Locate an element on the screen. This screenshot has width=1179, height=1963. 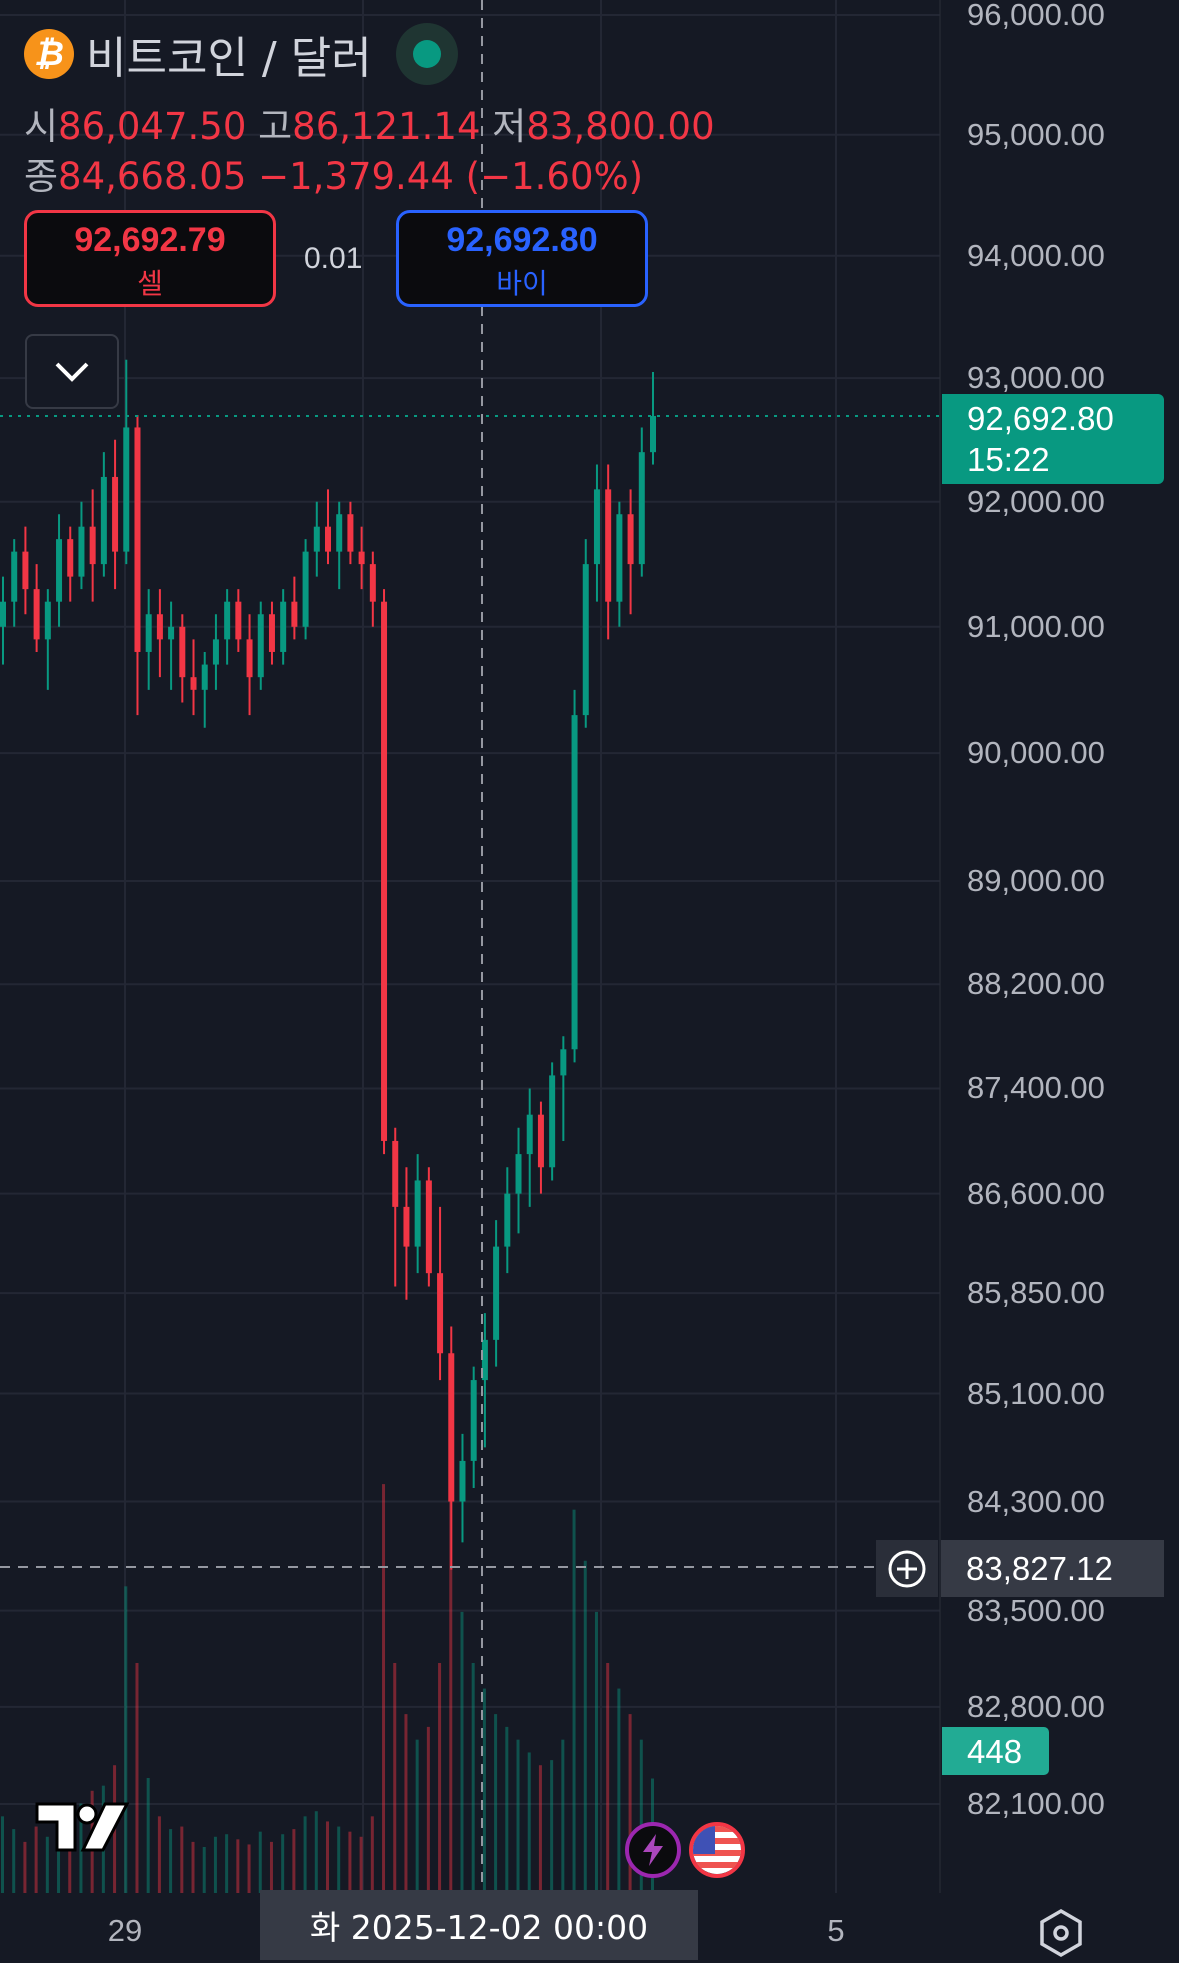
symbol-header: ₿ 비트코인 / 달러 is located at coordinates (241, 54).